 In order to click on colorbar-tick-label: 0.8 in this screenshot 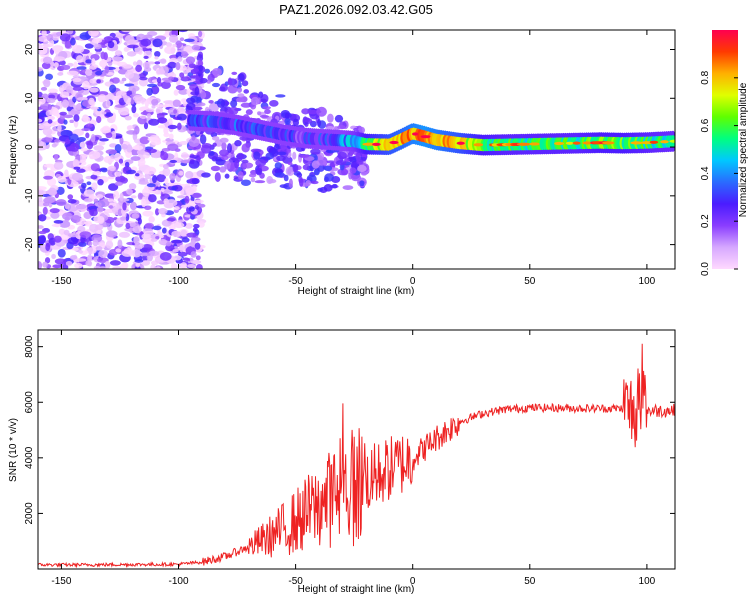, I will do `click(705, 77)`.